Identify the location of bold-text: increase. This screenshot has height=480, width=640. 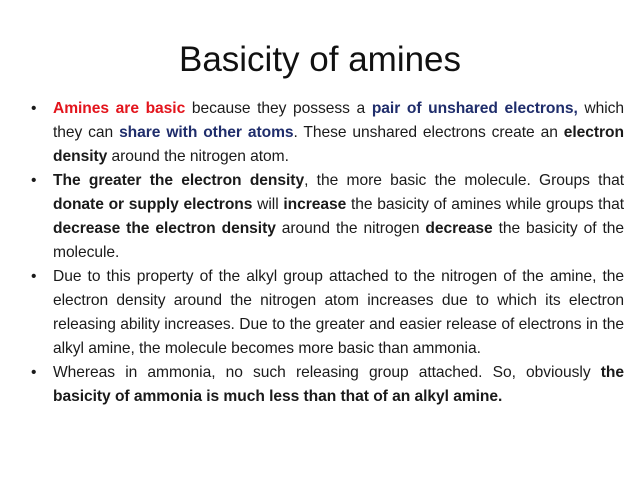
(315, 204).